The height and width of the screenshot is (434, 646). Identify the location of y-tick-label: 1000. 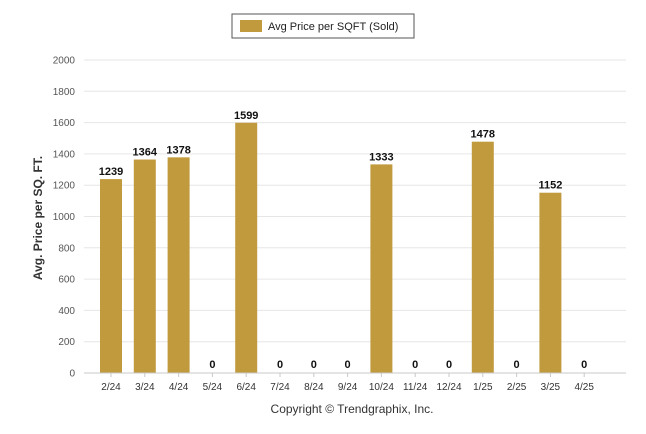
(64, 217).